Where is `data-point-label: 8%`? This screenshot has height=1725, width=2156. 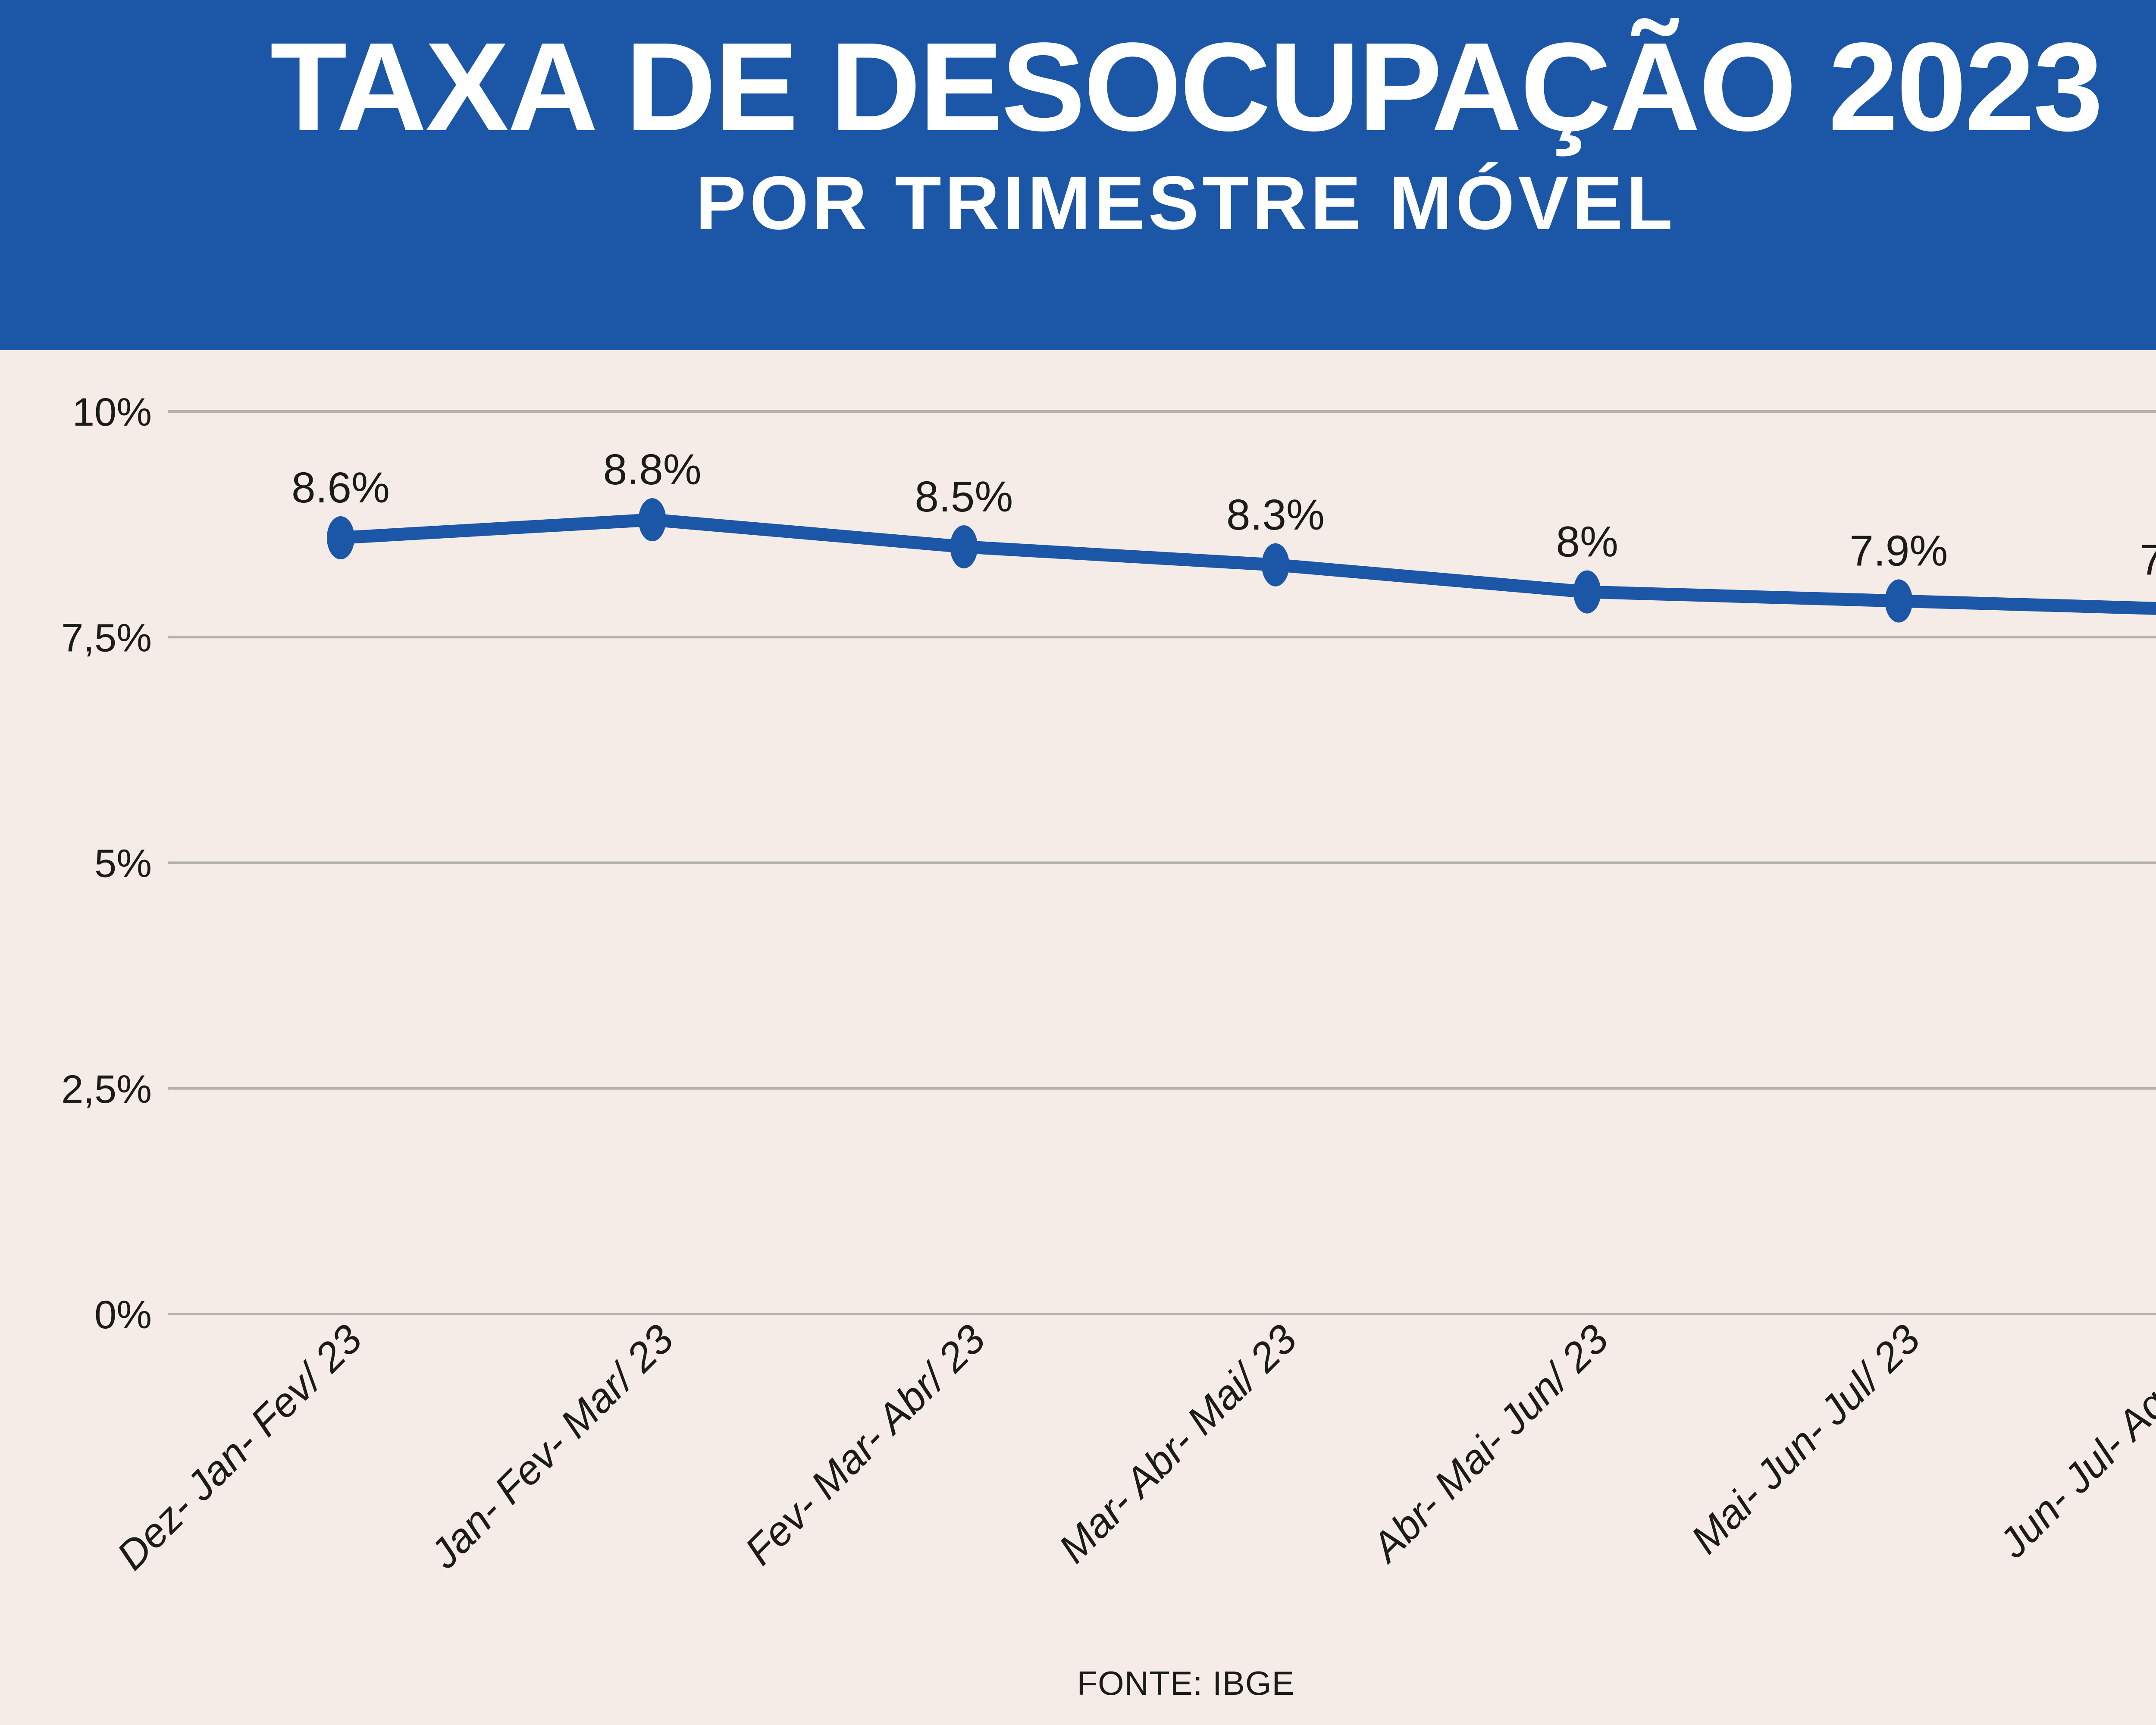
data-point-label: 8% is located at coordinates (1587, 542).